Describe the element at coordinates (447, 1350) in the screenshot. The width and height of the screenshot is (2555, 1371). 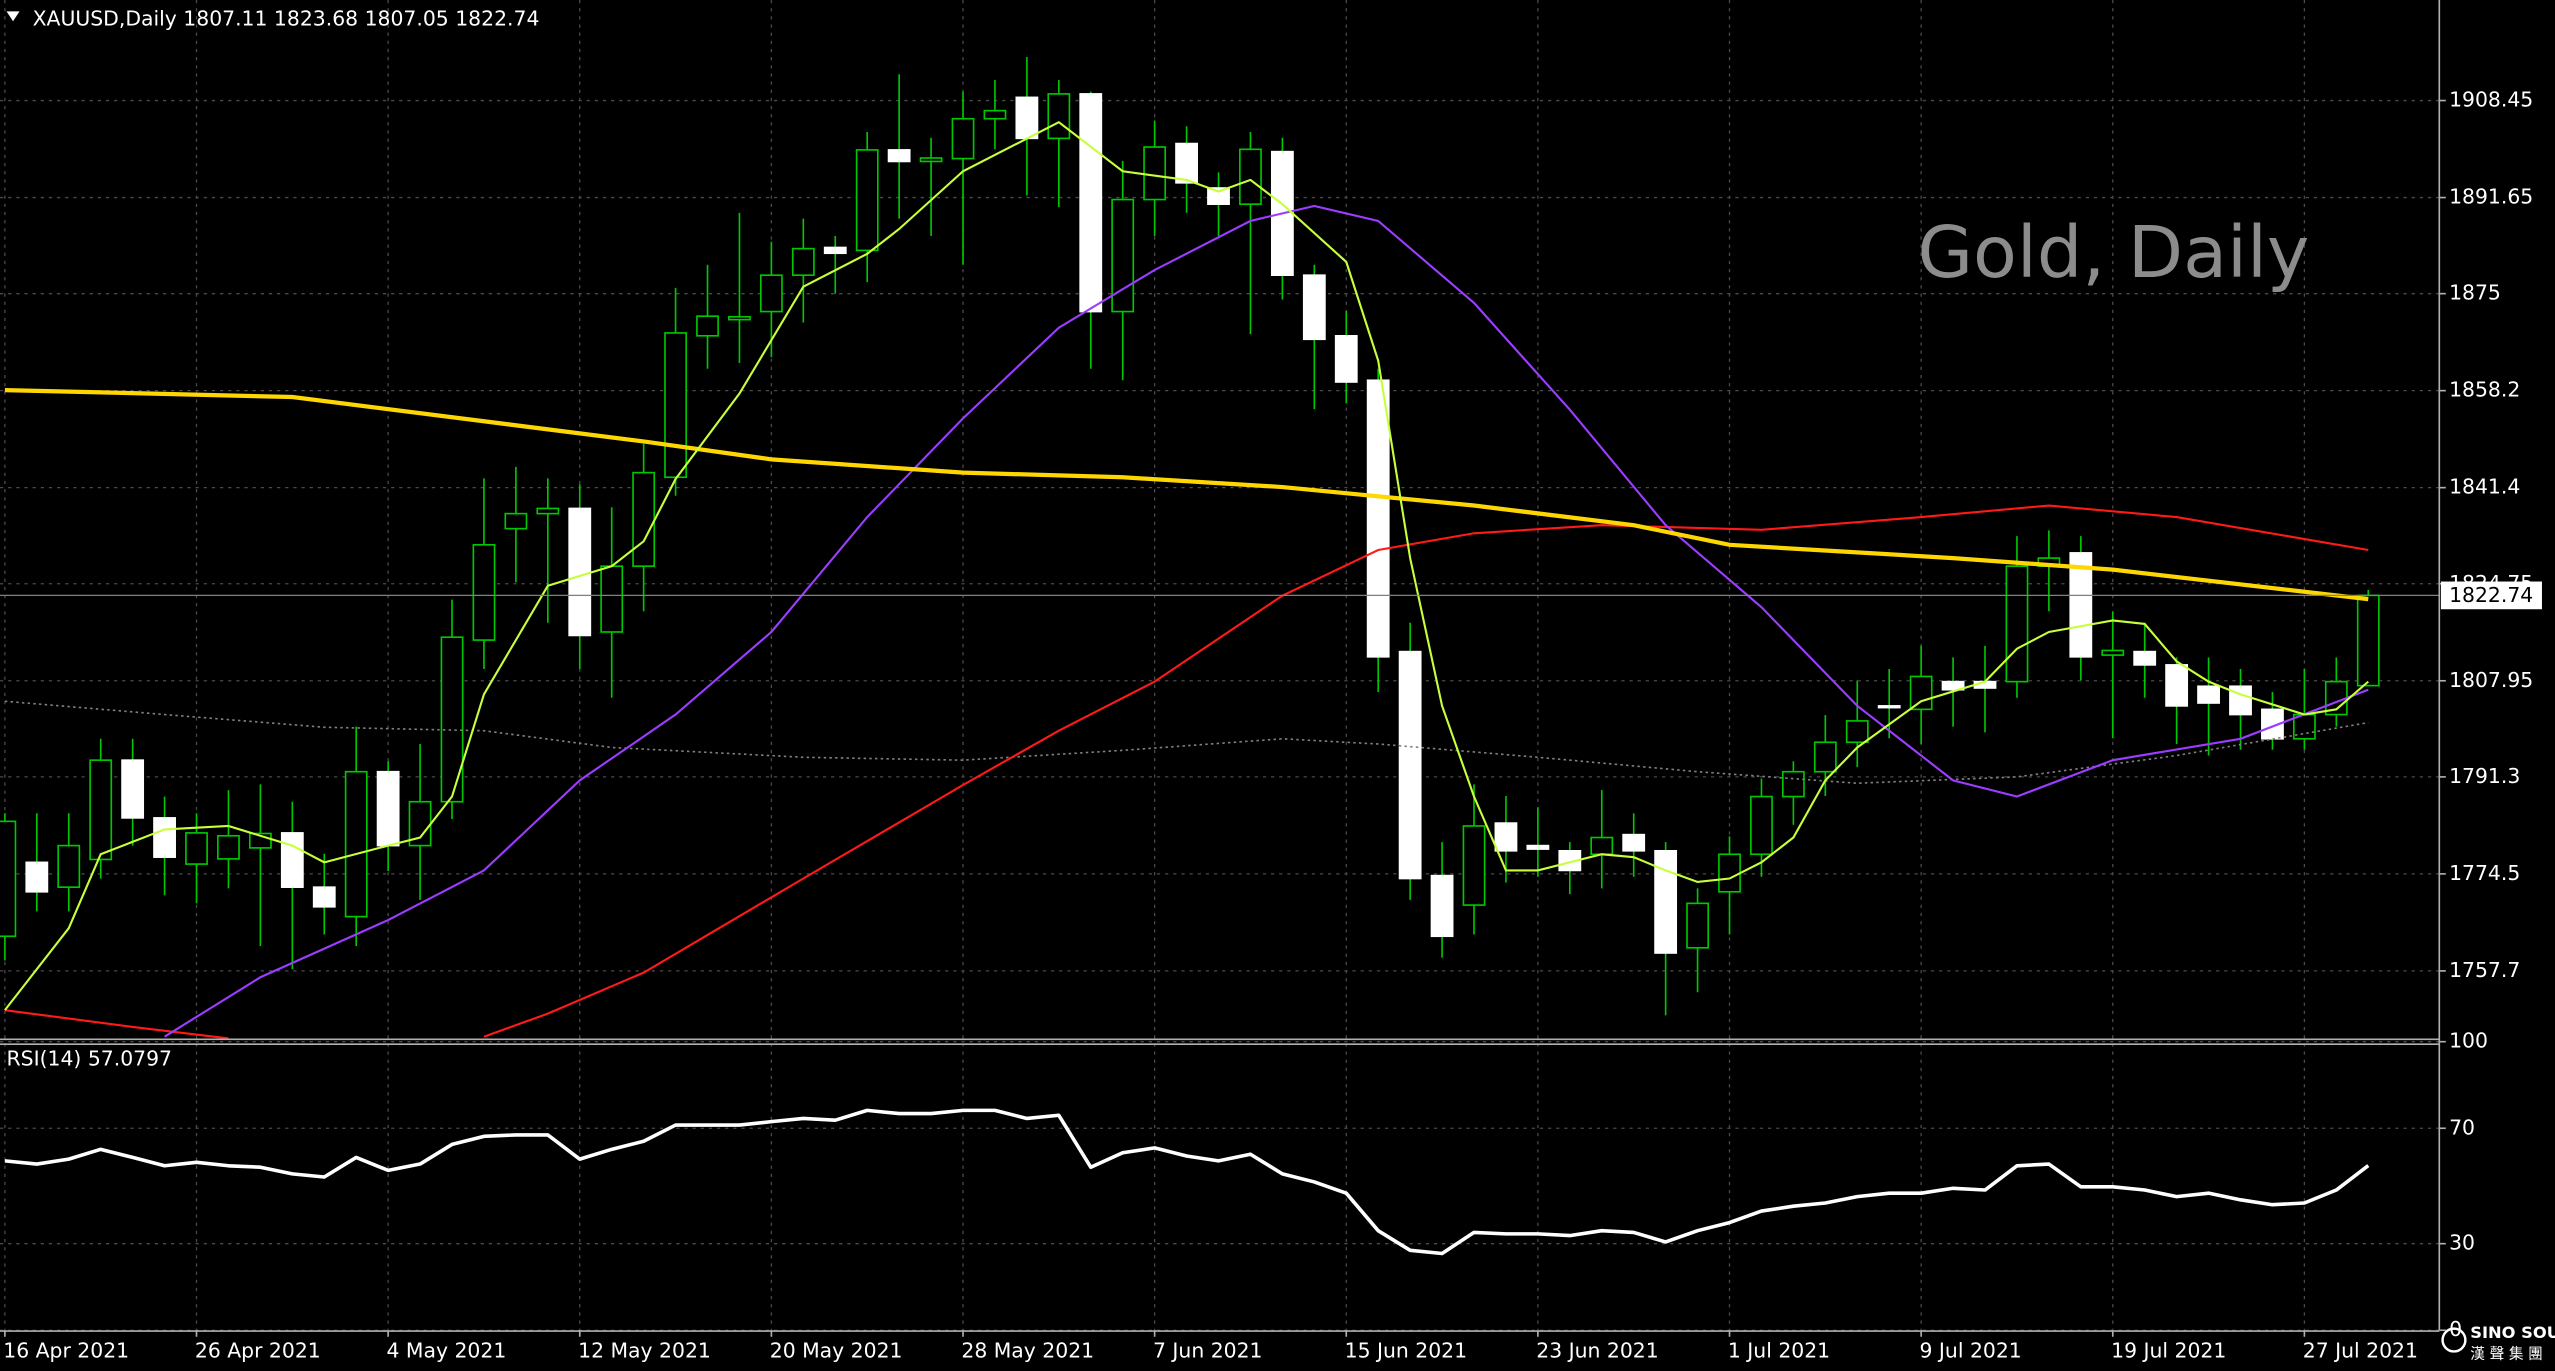
I see `x-tick-label: 4 May 2021` at that location.